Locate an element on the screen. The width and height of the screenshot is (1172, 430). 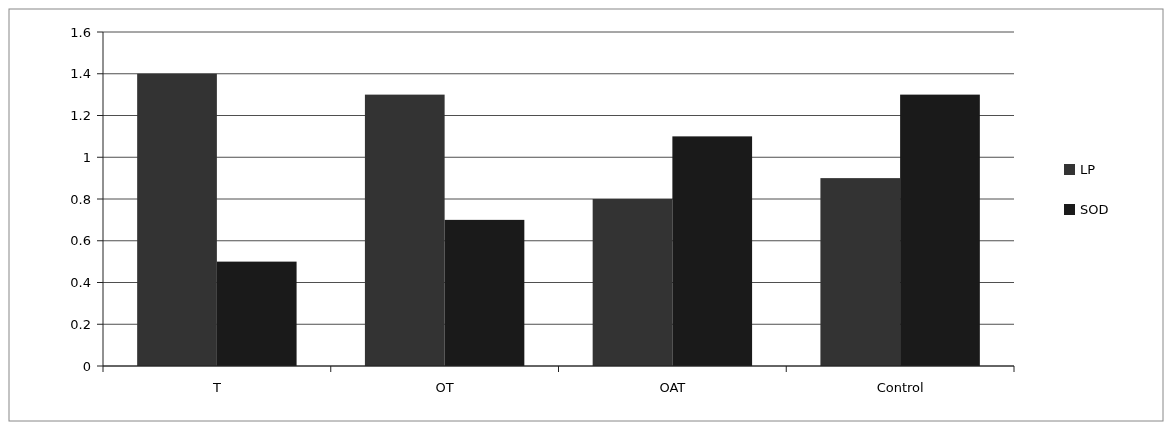
x-tick-label: T is located at coordinates (216, 387).